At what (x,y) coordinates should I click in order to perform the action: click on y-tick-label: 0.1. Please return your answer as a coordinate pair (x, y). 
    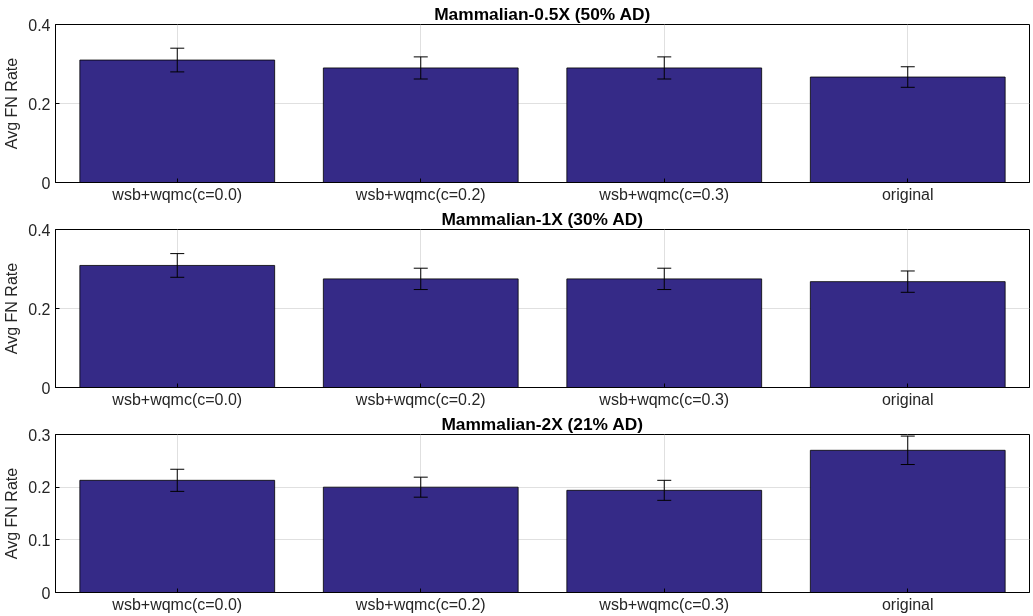
    Looking at the image, I should click on (39, 540).